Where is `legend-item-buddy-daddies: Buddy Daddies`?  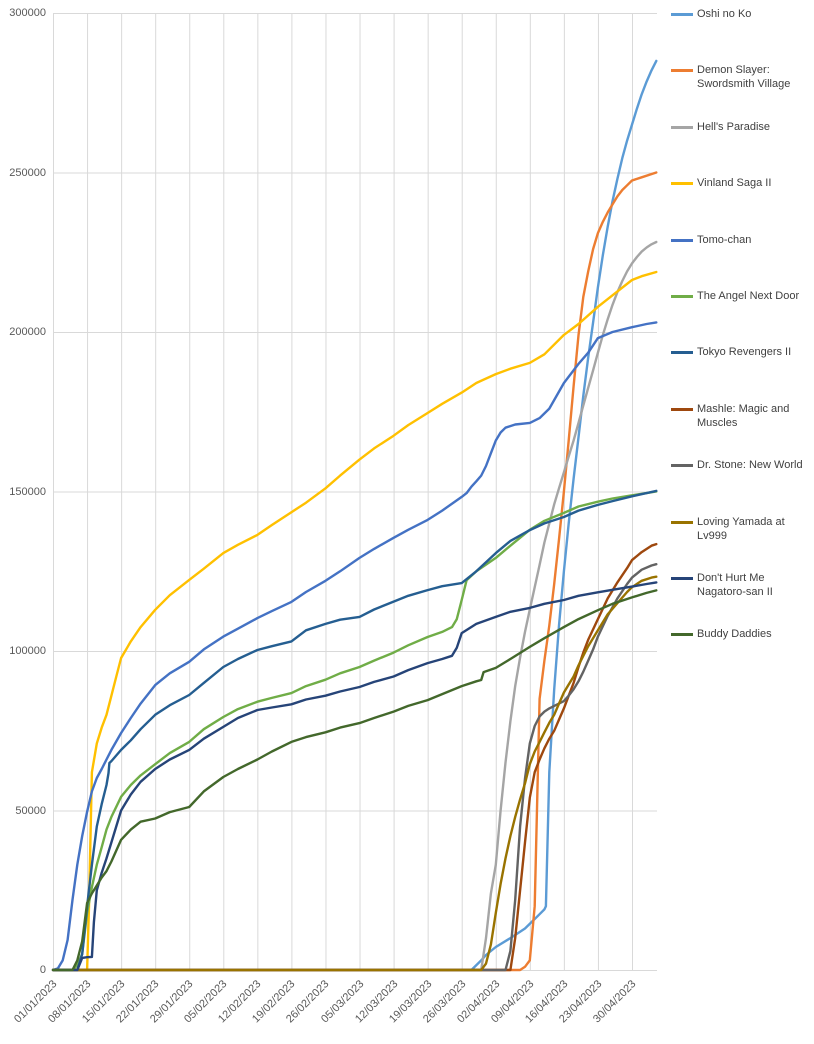
legend-item-buddy-daddies: Buddy Daddies is located at coordinates (742, 634).